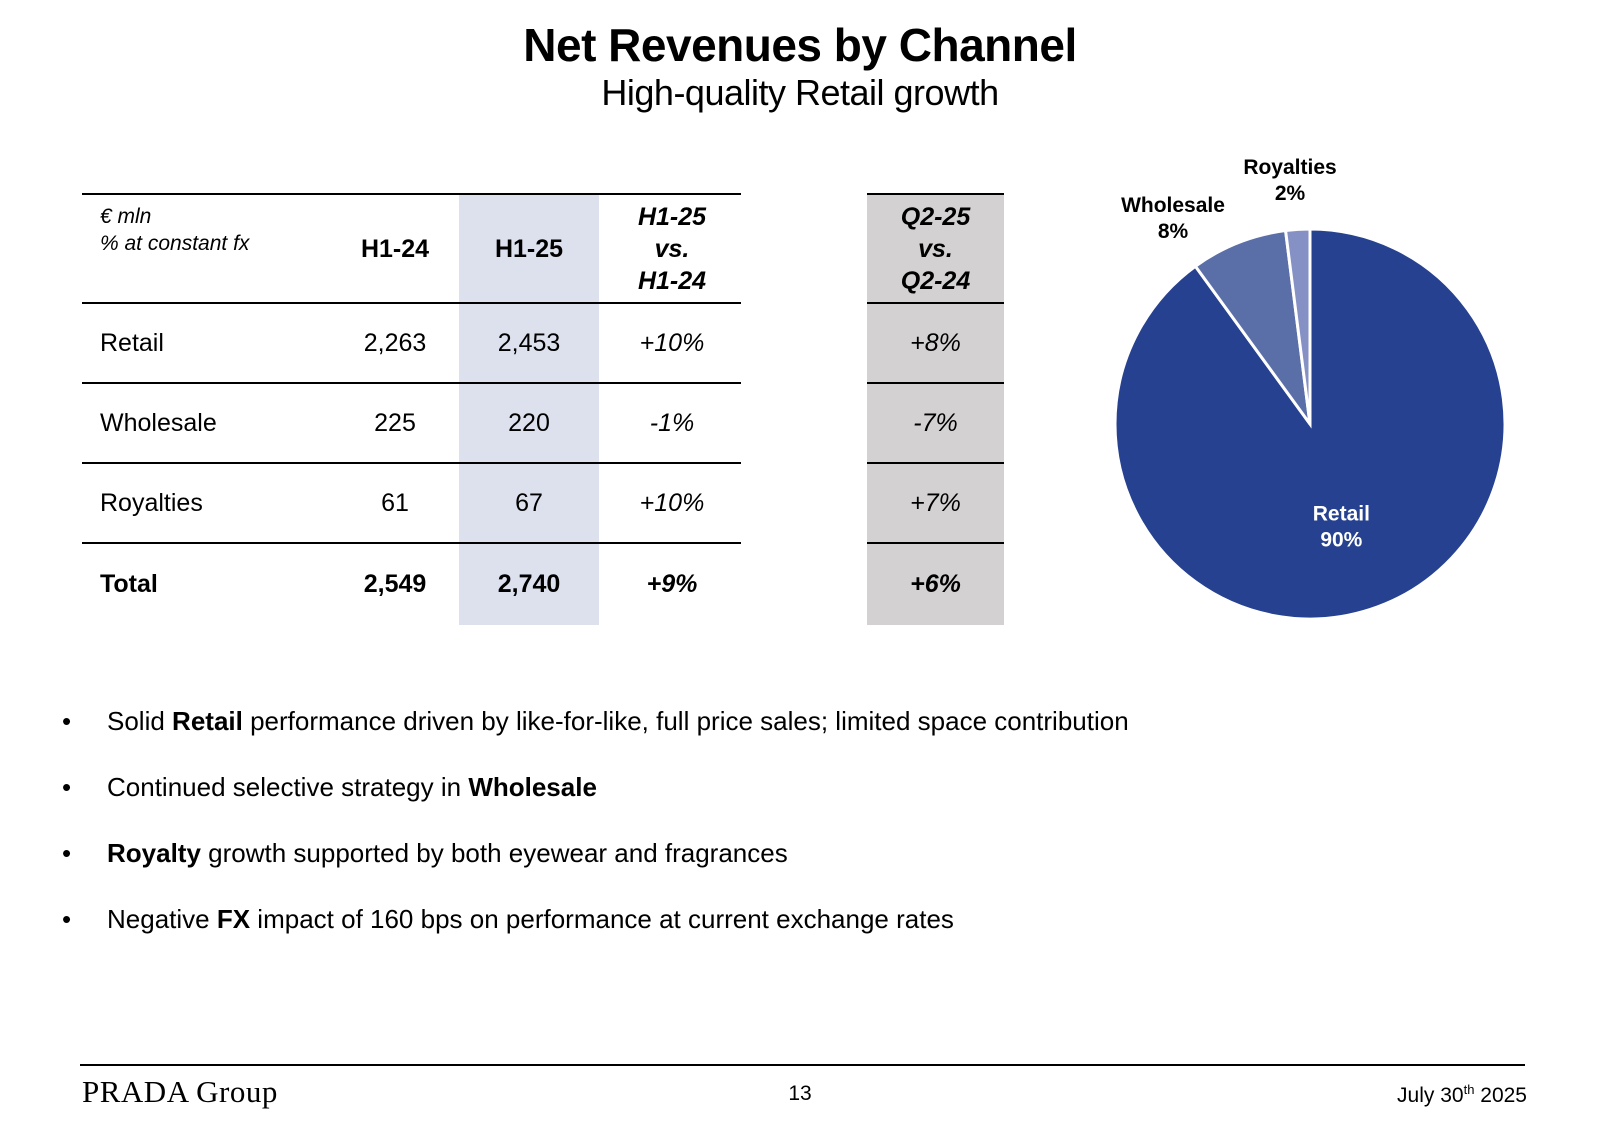  Describe the element at coordinates (672, 423) in the screenshot. I see `cell-wholesale-change: -1%` at that location.